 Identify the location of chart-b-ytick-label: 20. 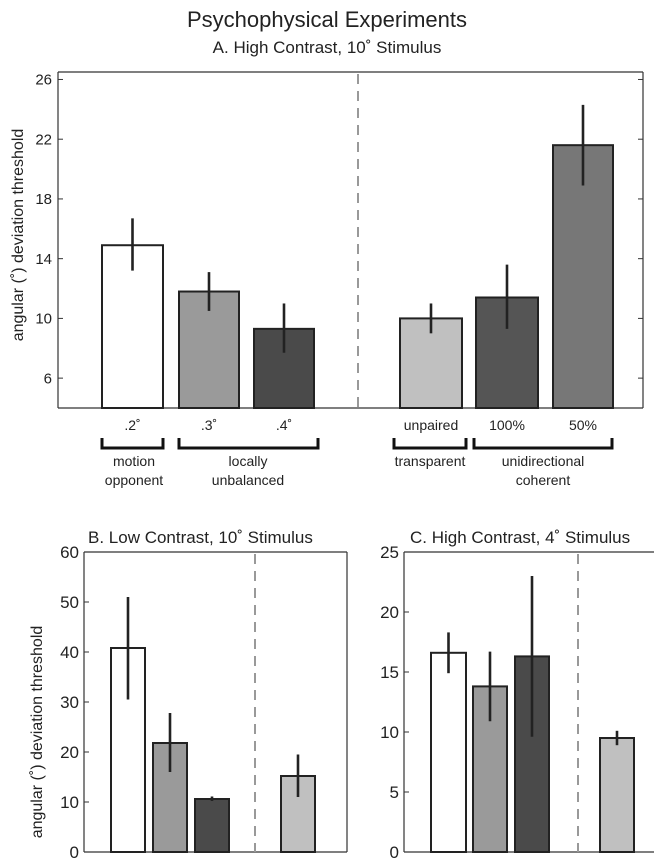
(69, 752).